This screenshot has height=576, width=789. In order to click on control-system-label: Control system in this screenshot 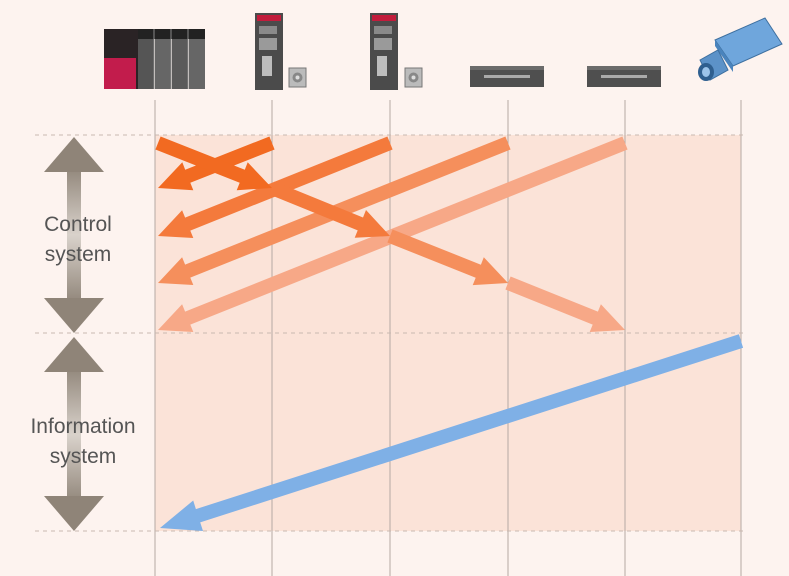, I will do `click(78, 240)`.